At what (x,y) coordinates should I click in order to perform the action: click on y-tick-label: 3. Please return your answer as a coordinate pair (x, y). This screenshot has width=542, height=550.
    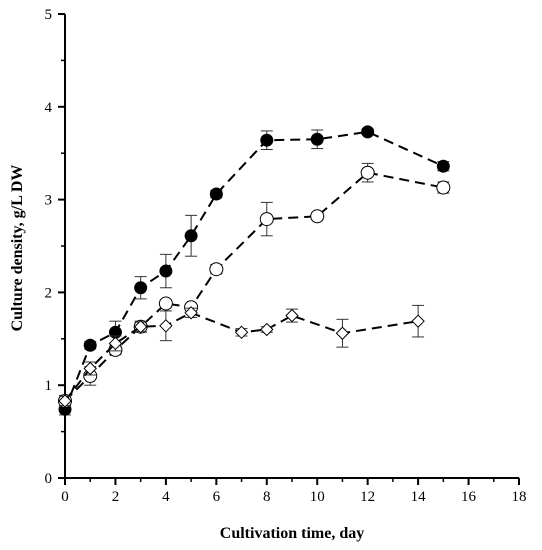
    Looking at the image, I should click on (49, 201).